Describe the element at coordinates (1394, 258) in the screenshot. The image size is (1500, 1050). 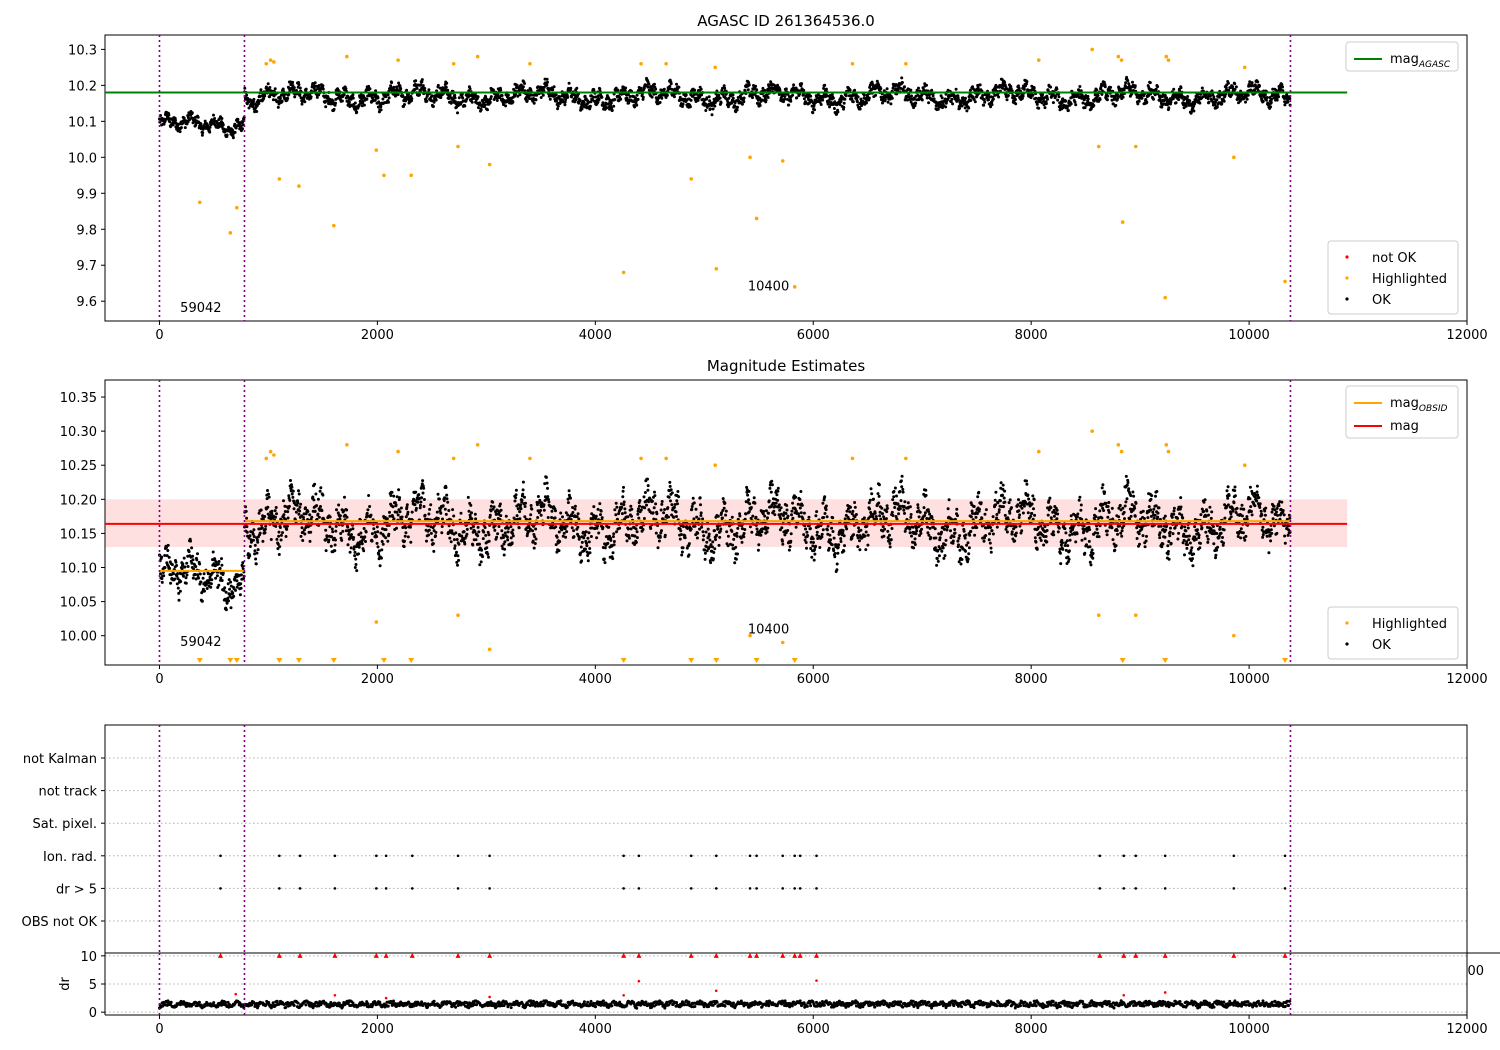
I see `legend-label: not OK` at that location.